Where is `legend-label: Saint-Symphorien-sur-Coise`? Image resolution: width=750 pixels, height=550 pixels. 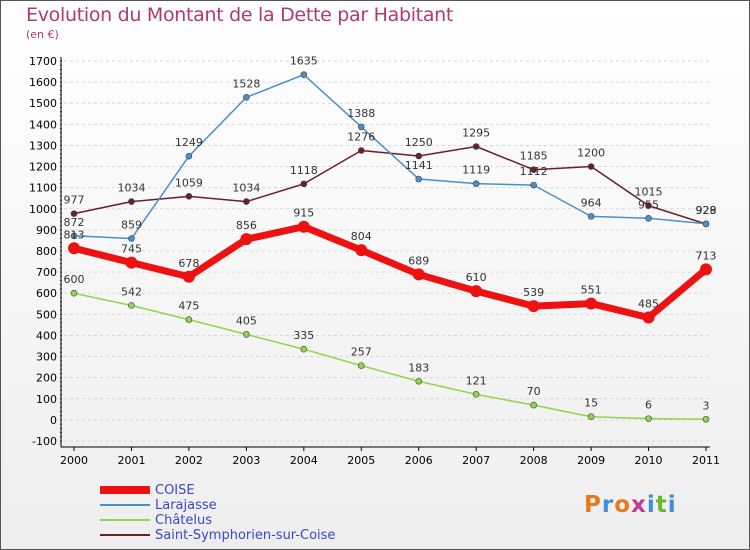 legend-label: Saint-Symphorien-sur-Coise is located at coordinates (245, 535).